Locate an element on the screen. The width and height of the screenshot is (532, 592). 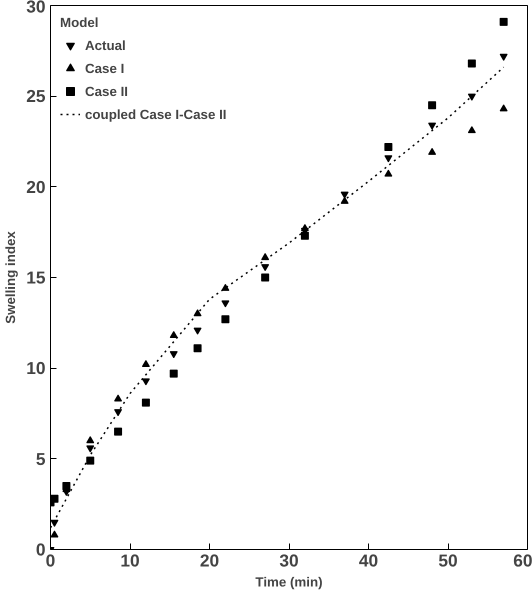
legend-label: Actual is located at coordinates (105, 45).